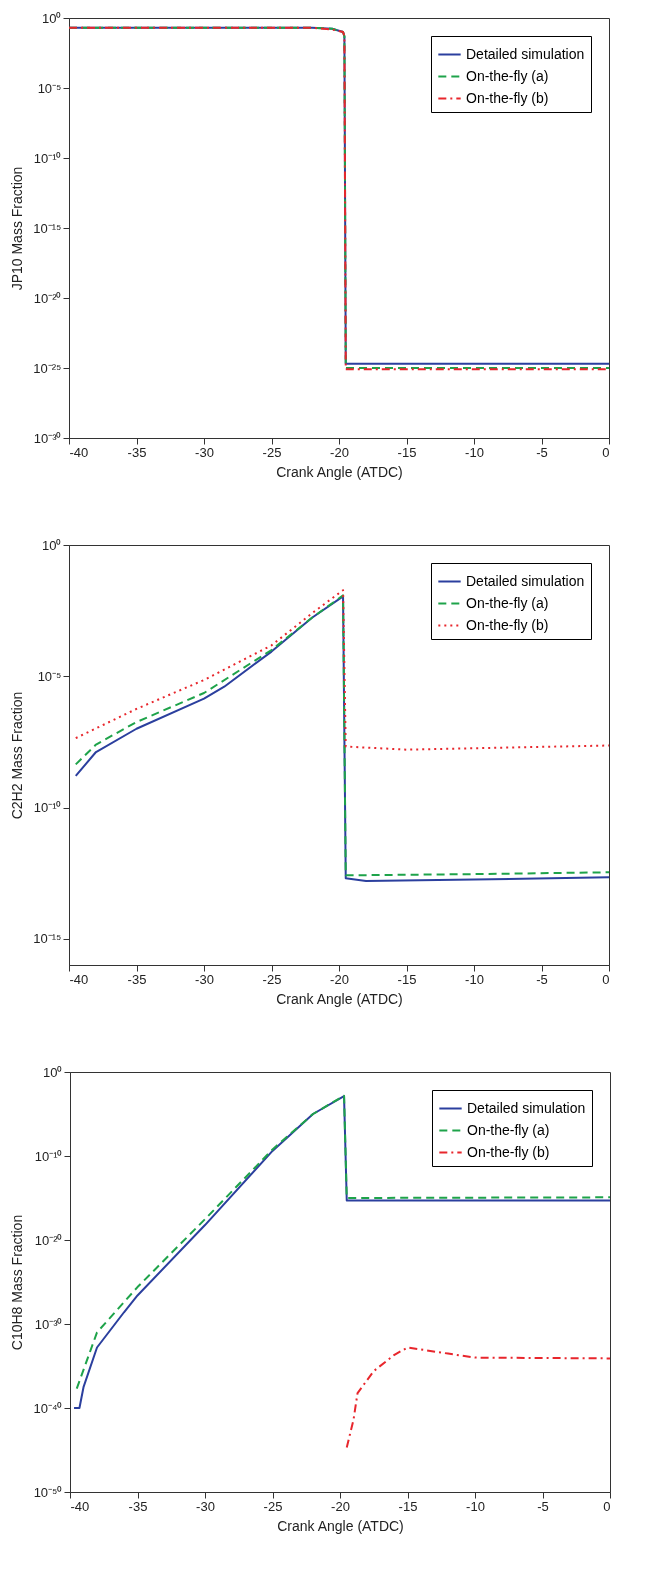 This screenshot has width=656, height=1582. What do you see at coordinates (17, 755) in the screenshot?
I see `y-axis-title: C2H2 Mass Fraction` at bounding box center [17, 755].